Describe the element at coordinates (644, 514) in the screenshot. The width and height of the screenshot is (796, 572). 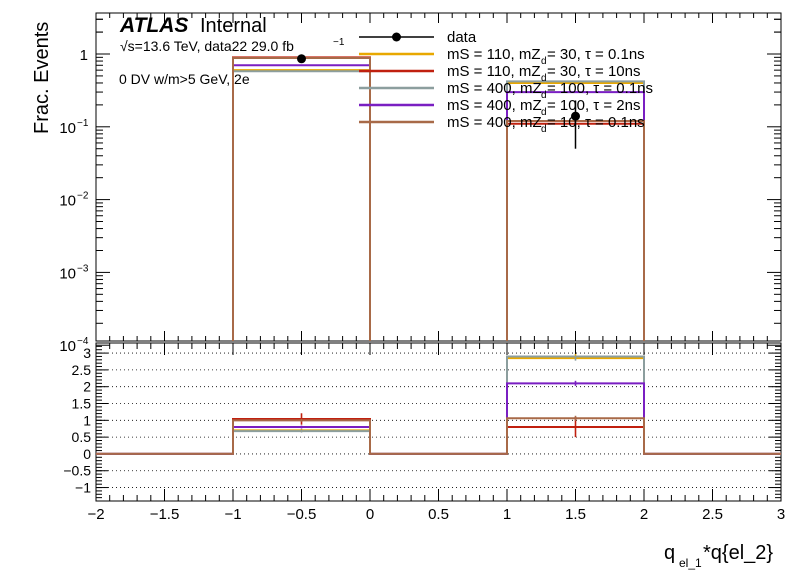
I see `x-tick-label: 2` at that location.